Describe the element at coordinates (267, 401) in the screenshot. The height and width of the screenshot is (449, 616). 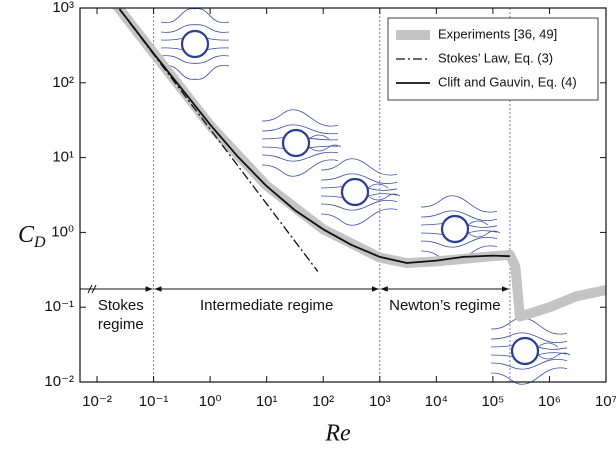
I see `x-tick-label: 10¹` at that location.